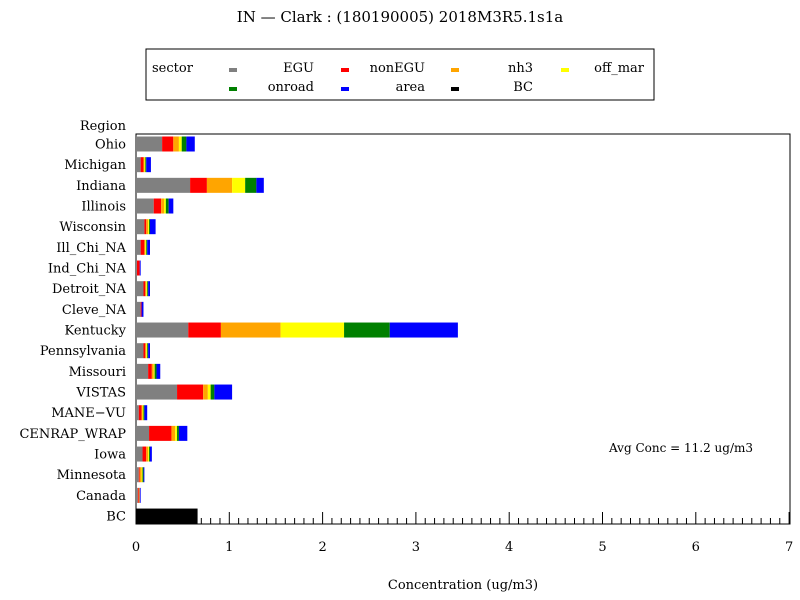  I want to click on bar-ohio-onroad, so click(184, 144).